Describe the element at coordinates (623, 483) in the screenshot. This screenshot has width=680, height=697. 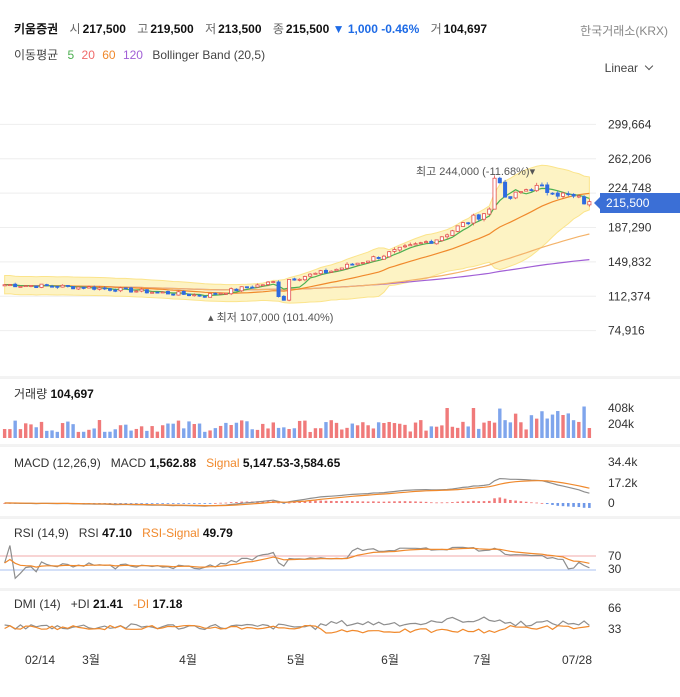
I see `macd-tick-label: 17.2k` at that location.